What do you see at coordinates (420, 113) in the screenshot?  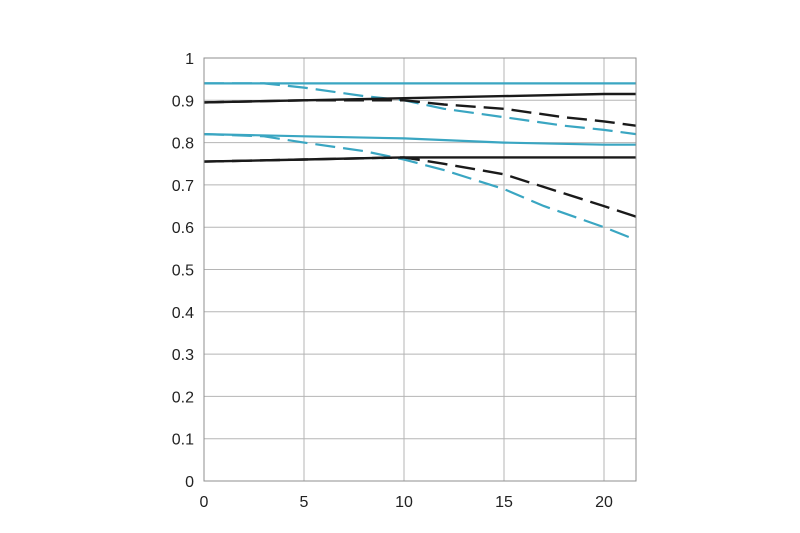 I see `series-line-4-dashed` at bounding box center [420, 113].